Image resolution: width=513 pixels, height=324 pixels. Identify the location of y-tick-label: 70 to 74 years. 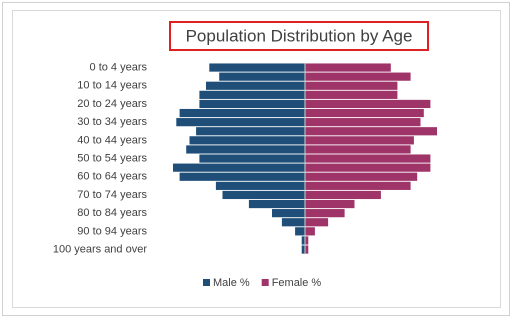
(112, 195).